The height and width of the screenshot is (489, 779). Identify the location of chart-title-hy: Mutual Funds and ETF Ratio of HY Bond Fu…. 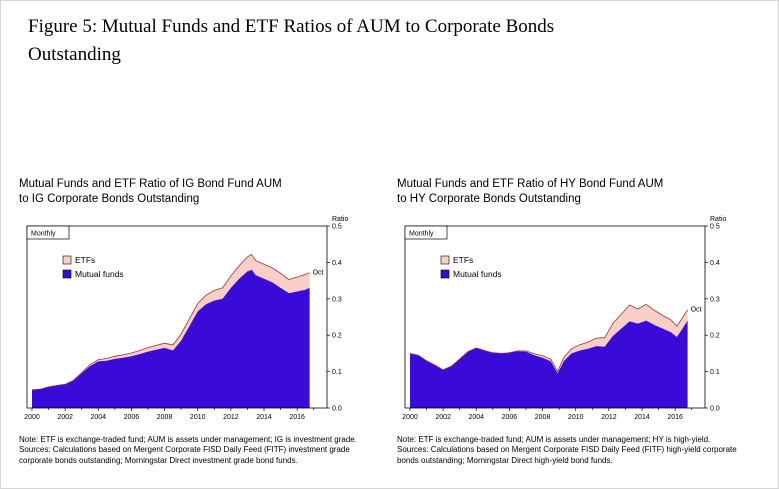
(530, 191).